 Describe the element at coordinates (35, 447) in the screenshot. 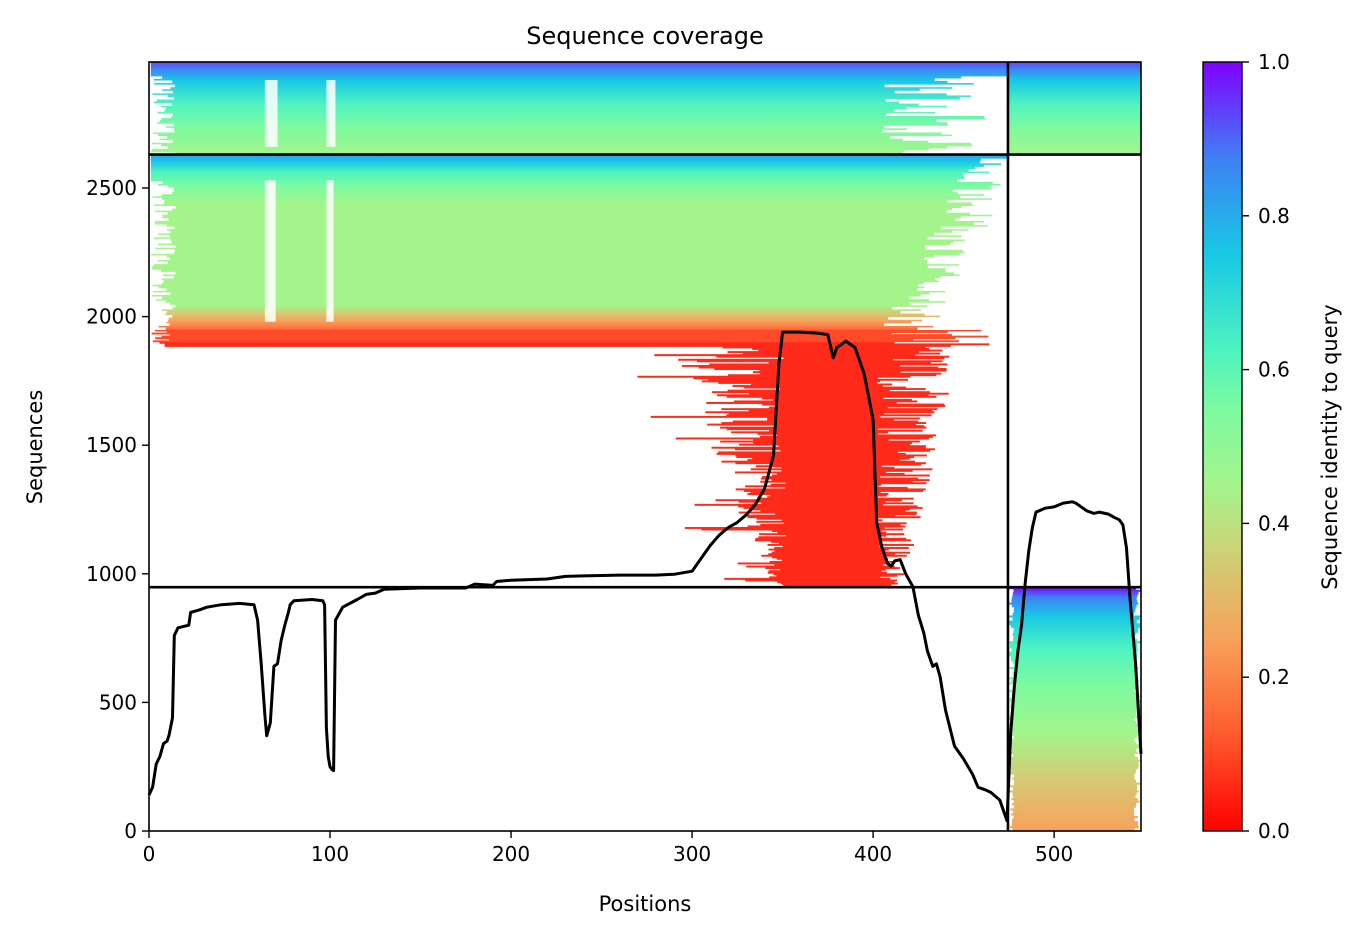

I see `y-axis-label: Sequences` at that location.